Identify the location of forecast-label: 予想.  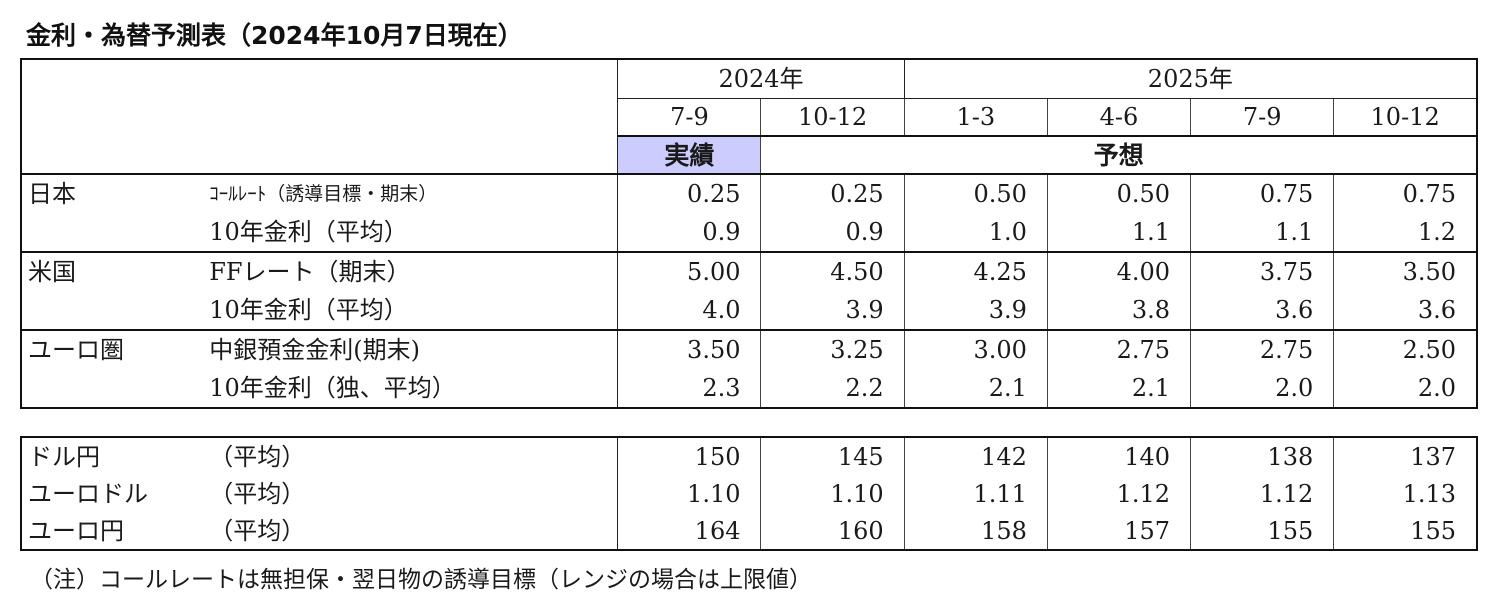
(1118, 155).